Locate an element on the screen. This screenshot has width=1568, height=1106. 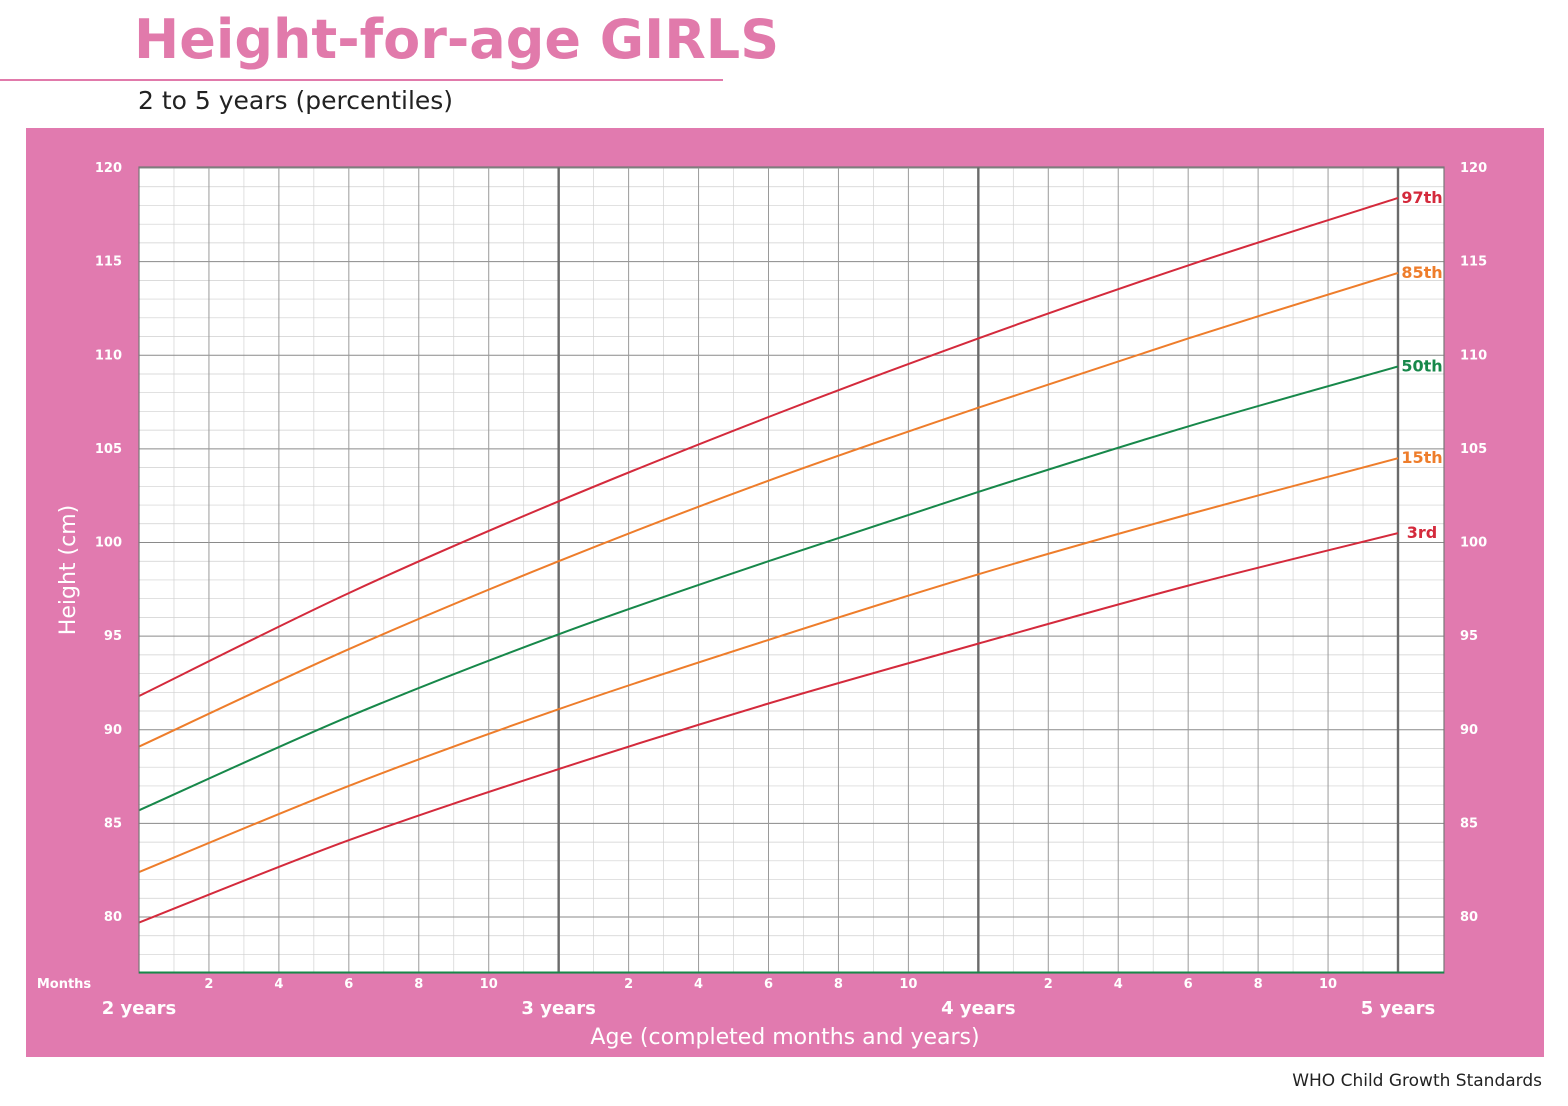
y-tick-label-right: 105 is located at coordinates (1473, 449).